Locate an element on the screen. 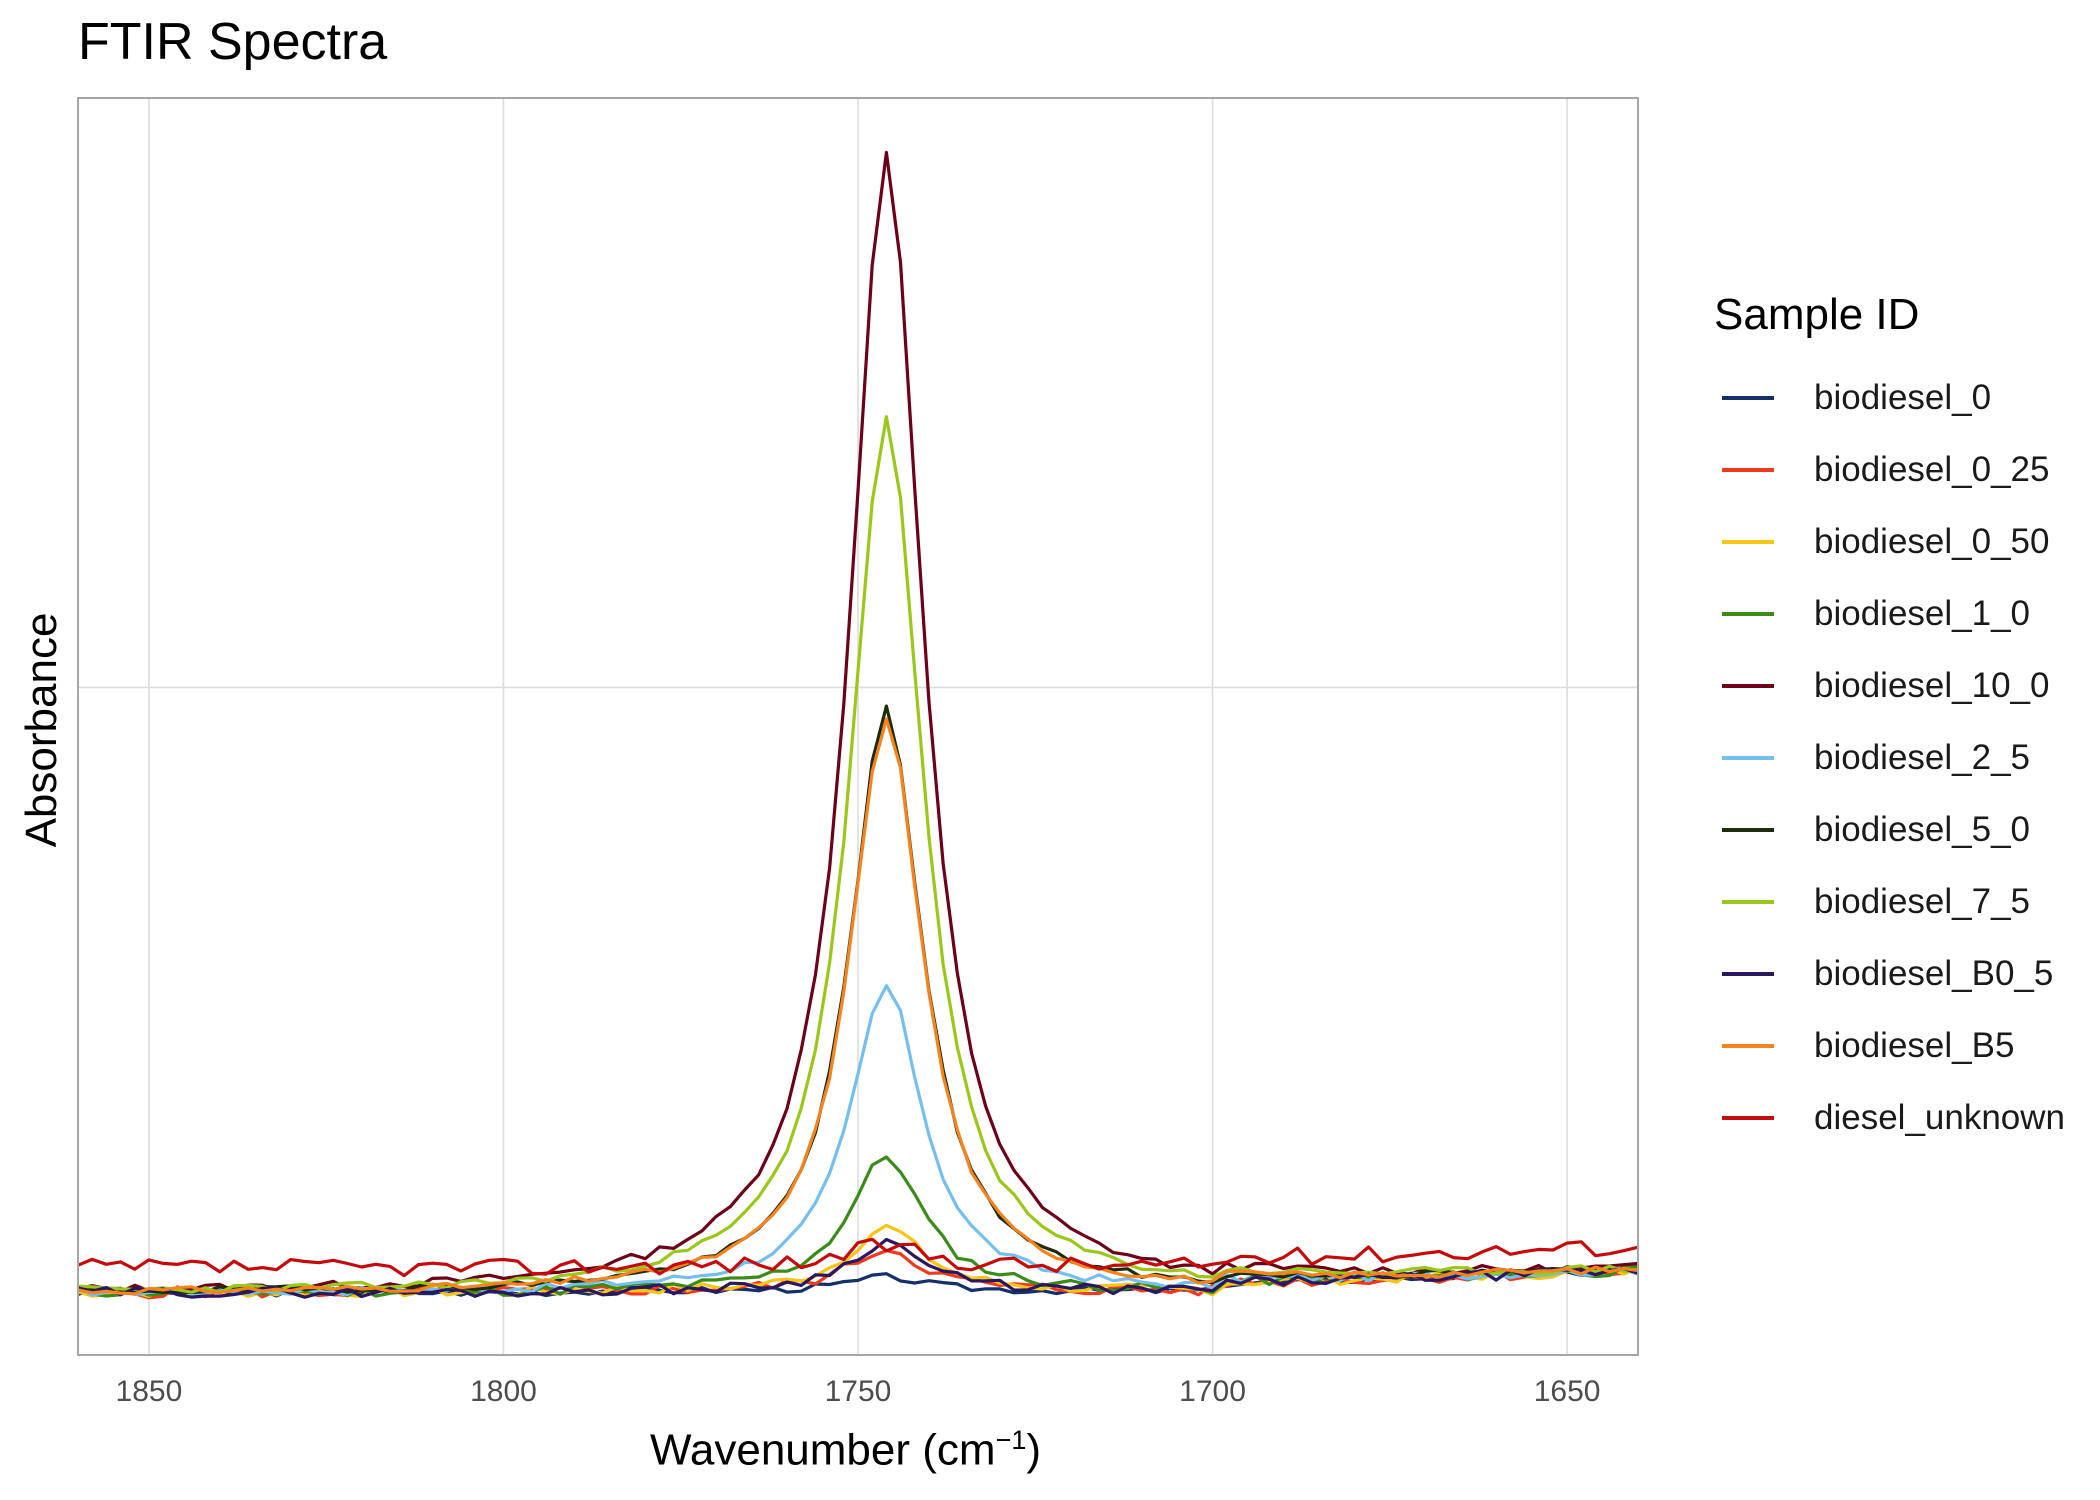 The width and height of the screenshot is (2100, 1500). legend-label: biodiesel_7_5 is located at coordinates (1922, 901).